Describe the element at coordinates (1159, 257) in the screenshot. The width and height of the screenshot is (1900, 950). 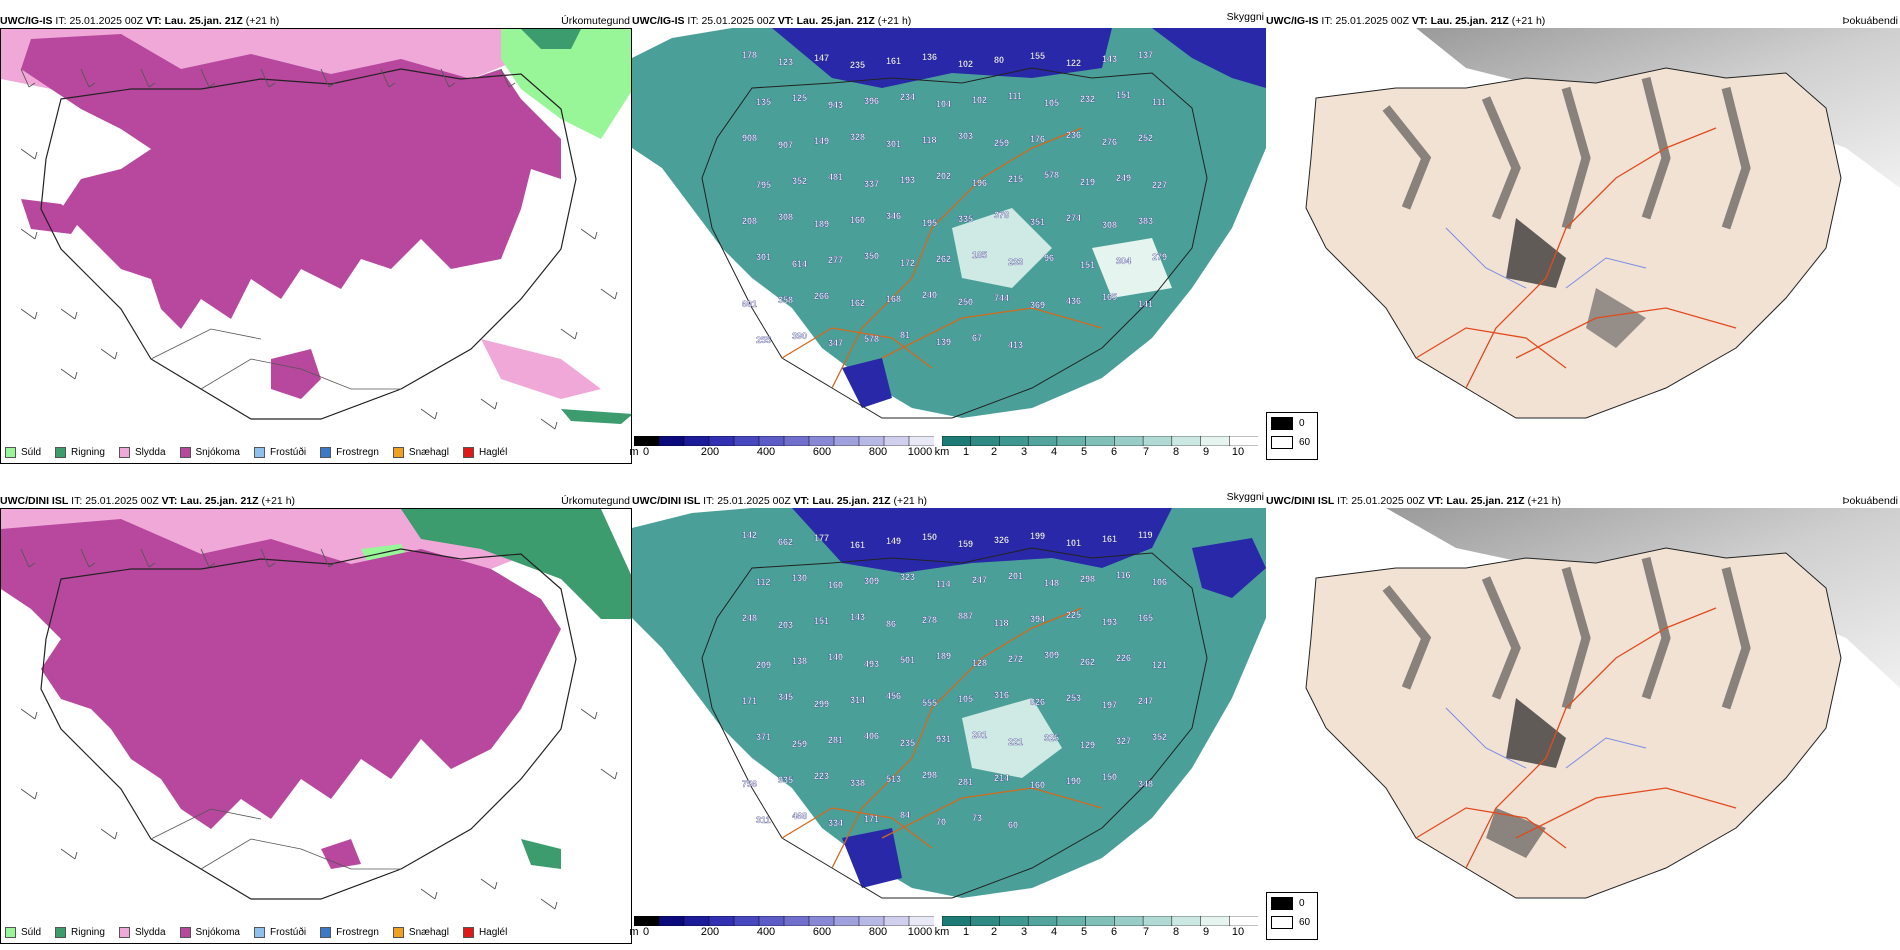
I see `visibility-value-label: 279` at that location.